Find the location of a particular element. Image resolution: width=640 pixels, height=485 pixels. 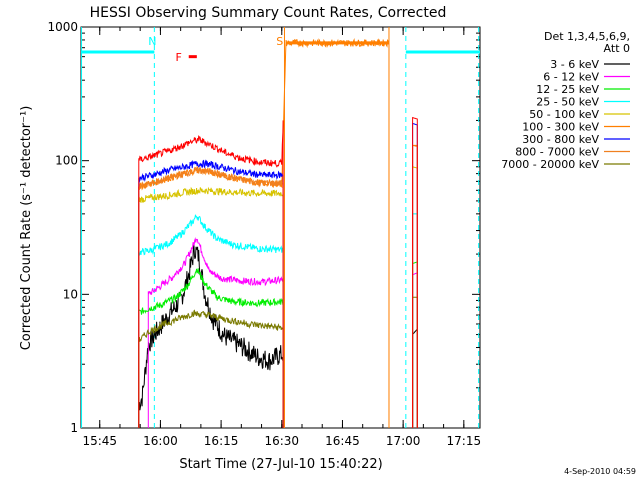

x-tick-label: 16:00 is located at coordinates (160, 441).